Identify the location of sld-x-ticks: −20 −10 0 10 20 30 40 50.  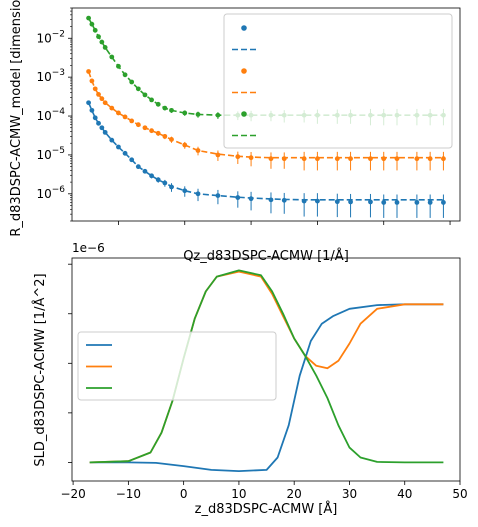
(264, 491).